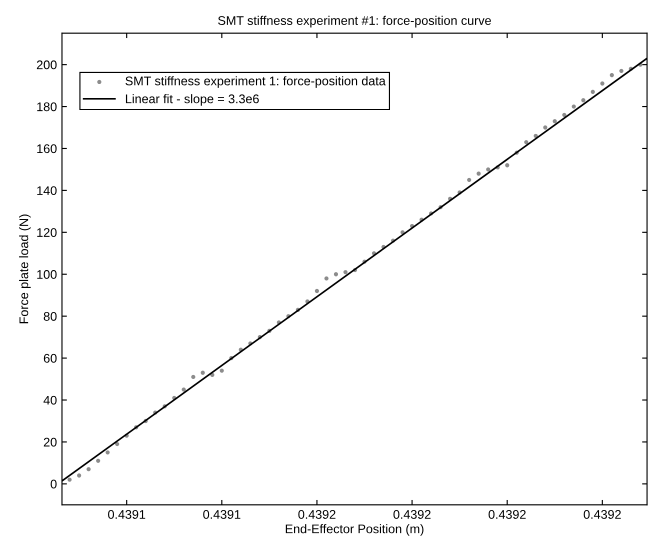 This screenshot has width=649, height=544. I want to click on legend-label: SMT stiffness experiment 1: force-position data, so click(256, 82).